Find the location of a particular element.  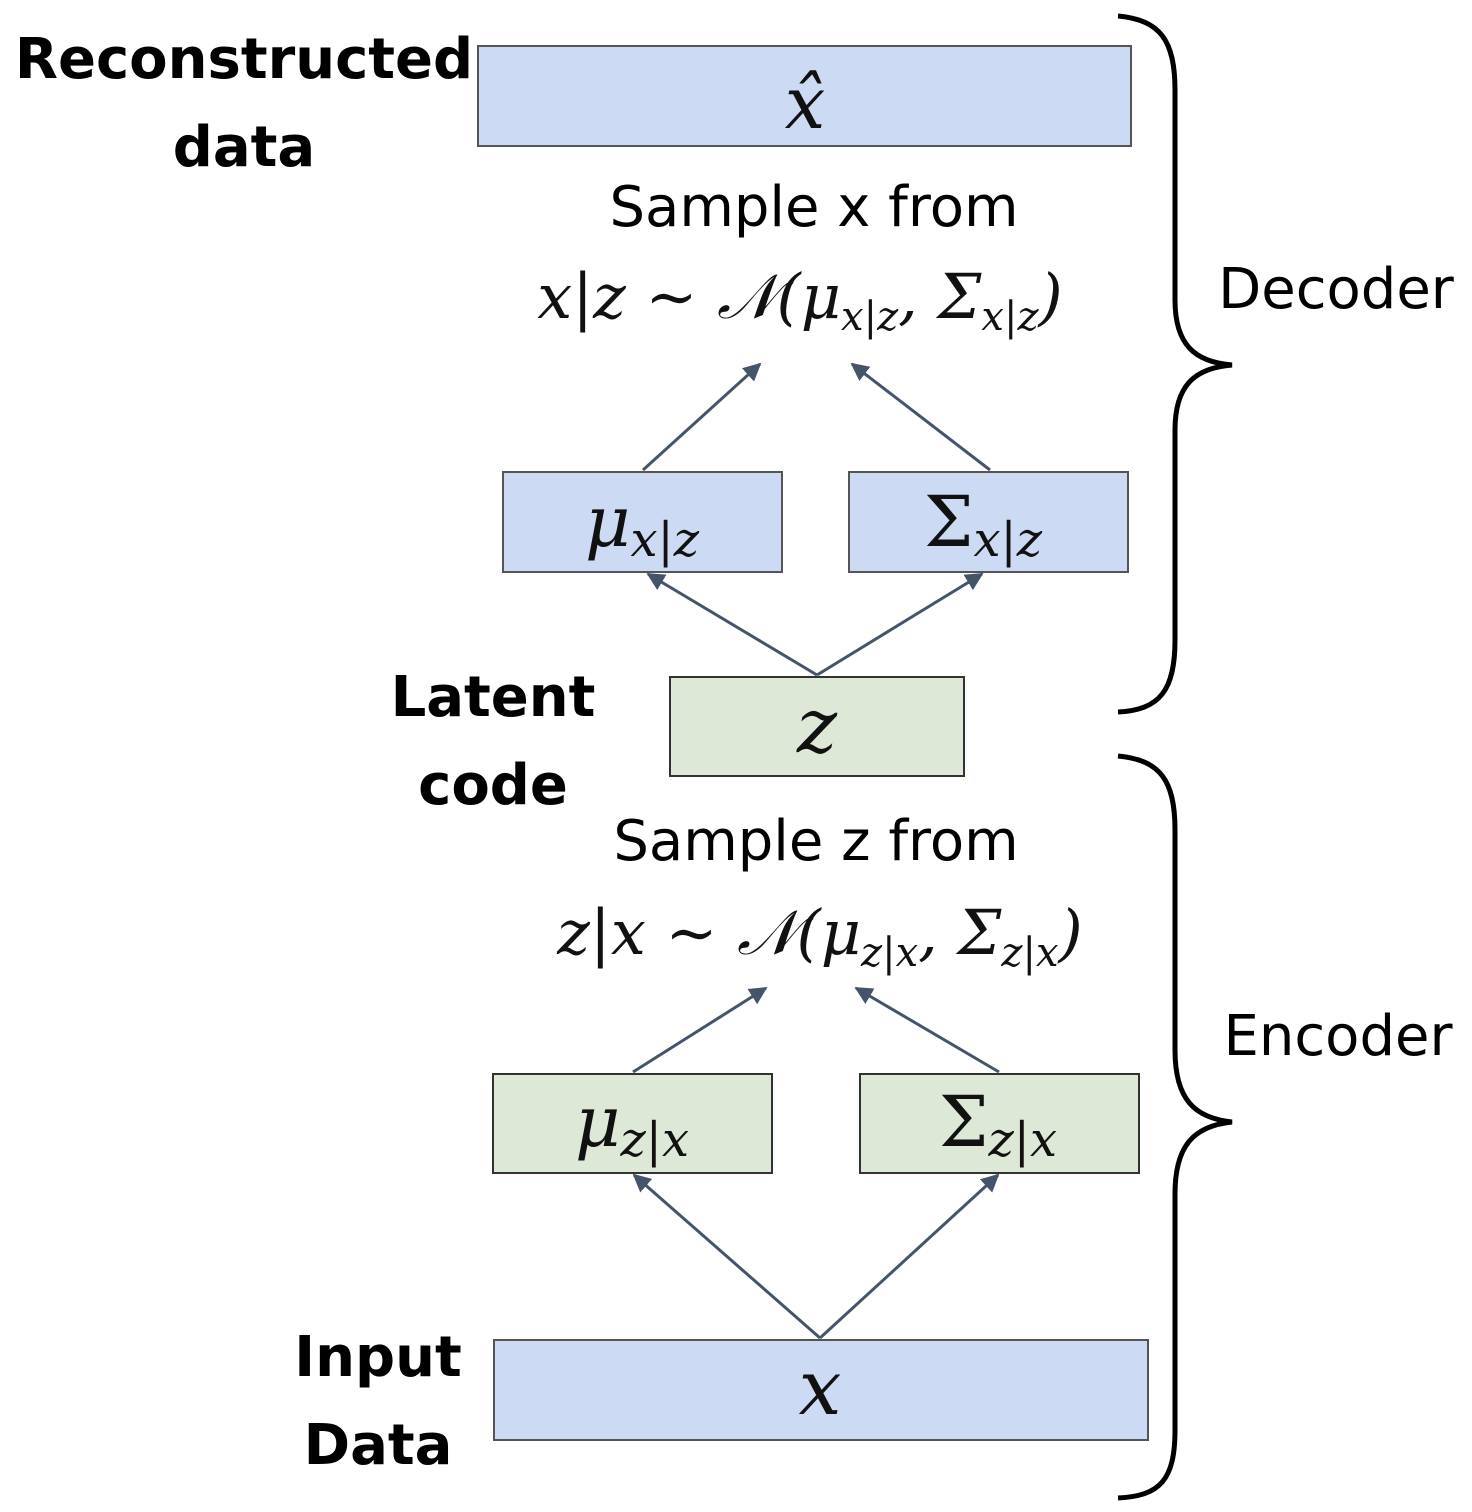

x-box is located at coordinates (821, 1390).